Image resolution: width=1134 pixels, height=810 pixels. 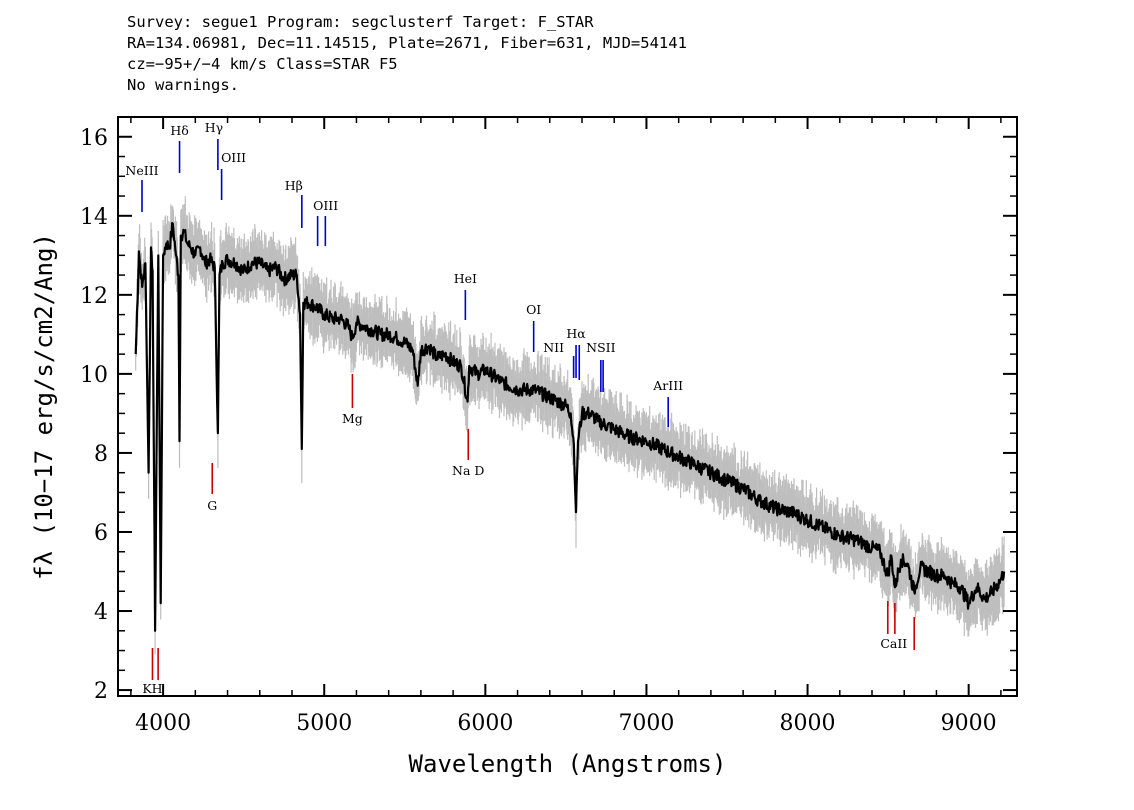 What do you see at coordinates (212, 505) in the screenshot?
I see `absorption-line-label: G` at bounding box center [212, 505].